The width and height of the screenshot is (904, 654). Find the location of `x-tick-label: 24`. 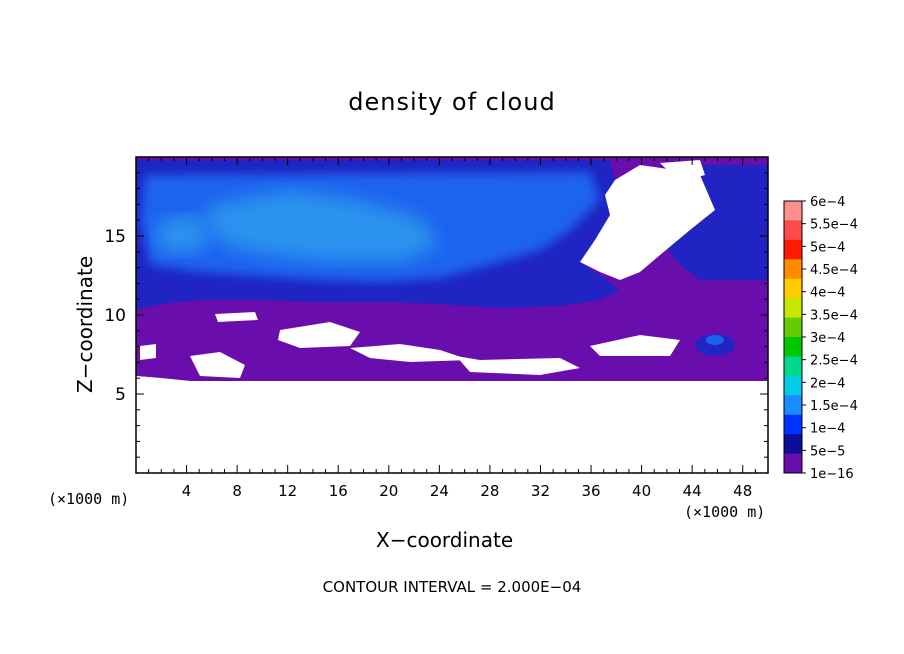

x-tick-label: 24 is located at coordinates (439, 491).